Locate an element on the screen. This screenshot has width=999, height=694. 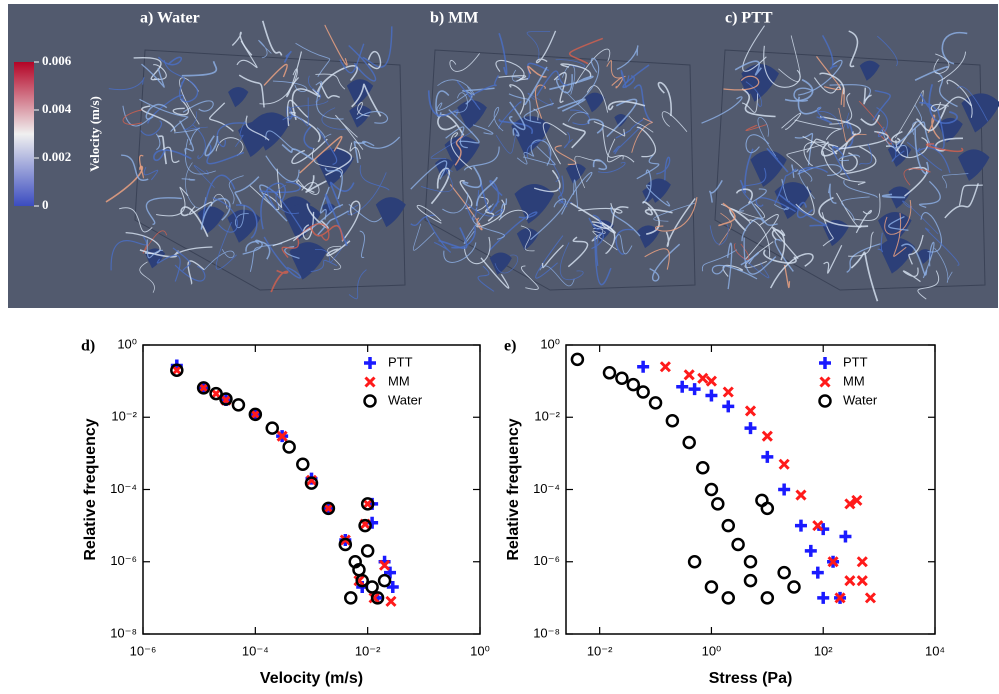
x-tick-label: 10⁻⁶ is located at coordinates (143, 650).